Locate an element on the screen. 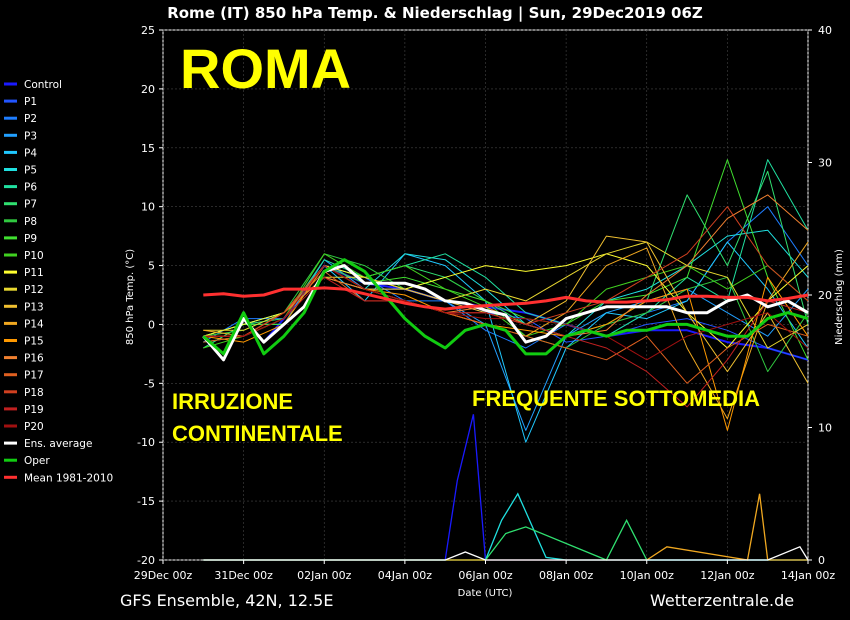 Image resolution: width=850 pixels, height=620 pixels. y-axis-label: 850 hPa Temp. (°C) is located at coordinates (130, 297).